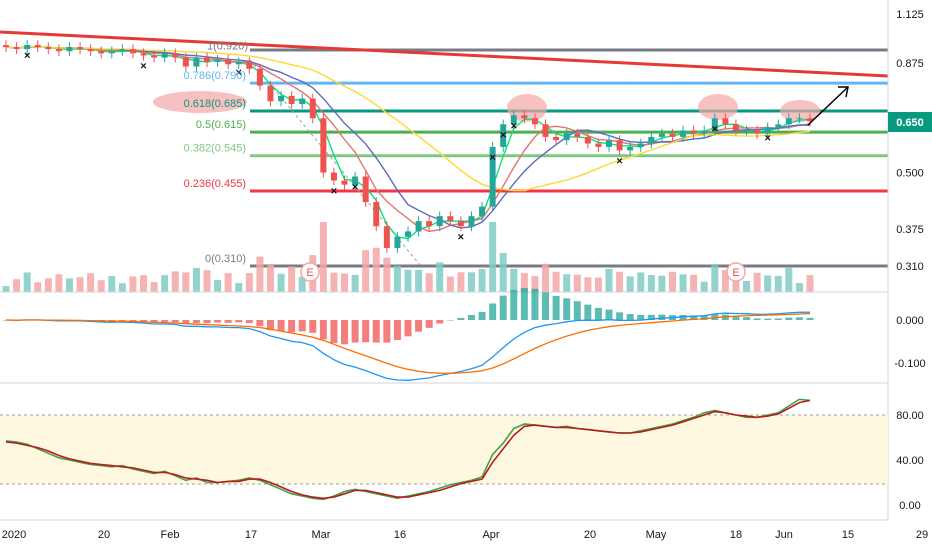 The image size is (932, 550). I want to click on current-price-badge: 0.650, so click(910, 122).